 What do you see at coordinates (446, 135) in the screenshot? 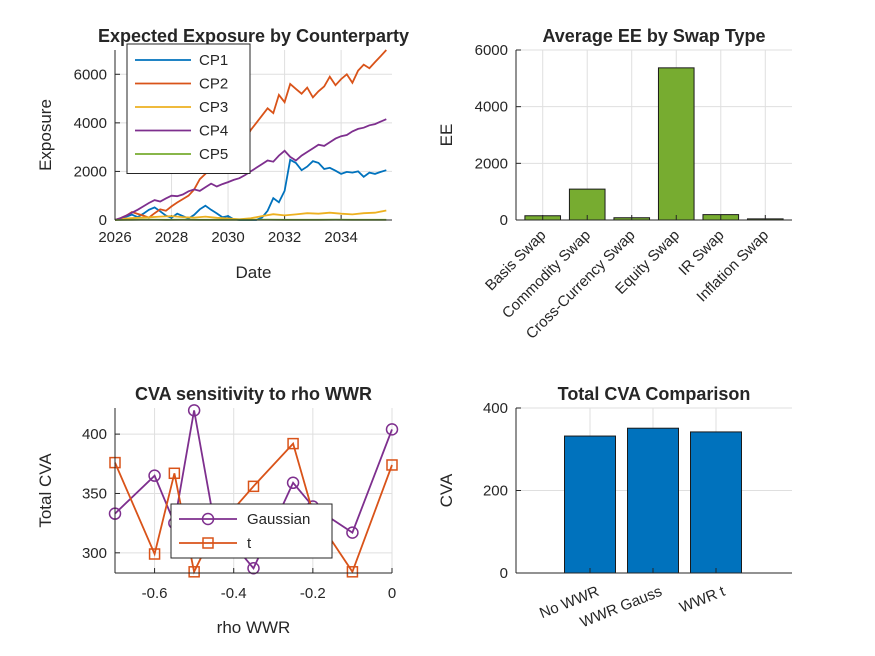
I see `y-axis-label: EE` at bounding box center [446, 135].